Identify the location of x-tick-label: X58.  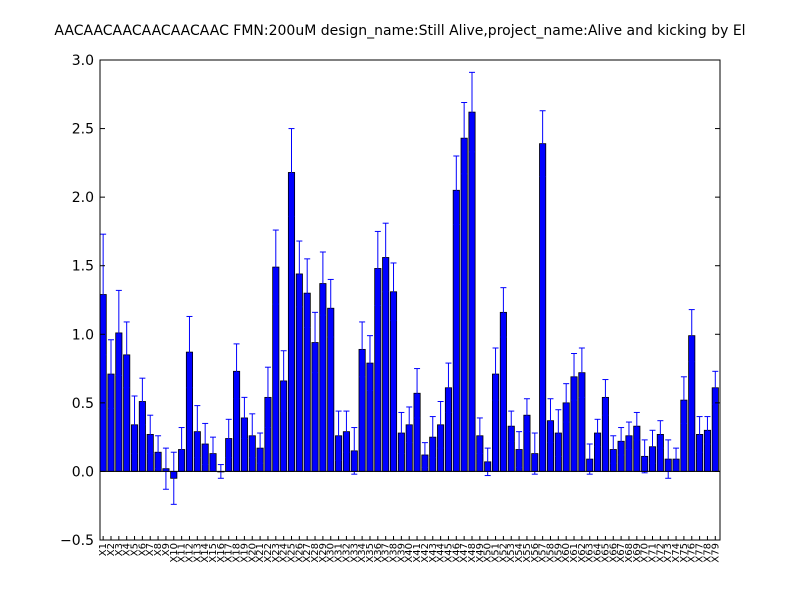
(550, 553).